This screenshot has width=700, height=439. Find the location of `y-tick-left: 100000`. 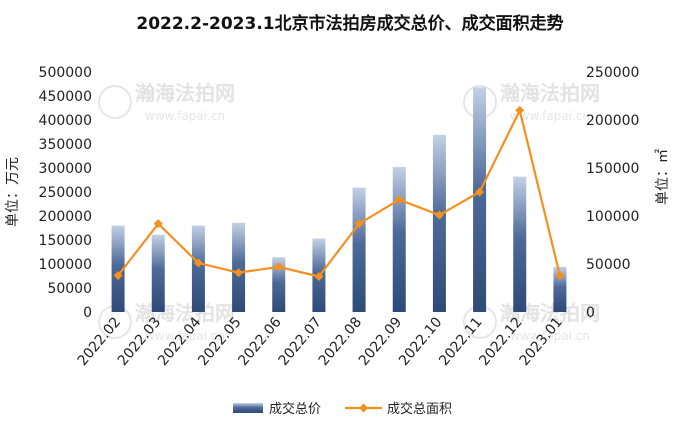

y-tick-left: 100000 is located at coordinates (65, 265).